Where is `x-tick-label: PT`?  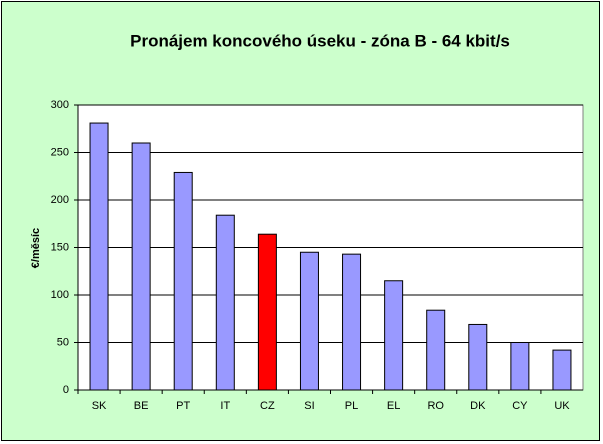
x-tick-label: PT is located at coordinates (183, 406).